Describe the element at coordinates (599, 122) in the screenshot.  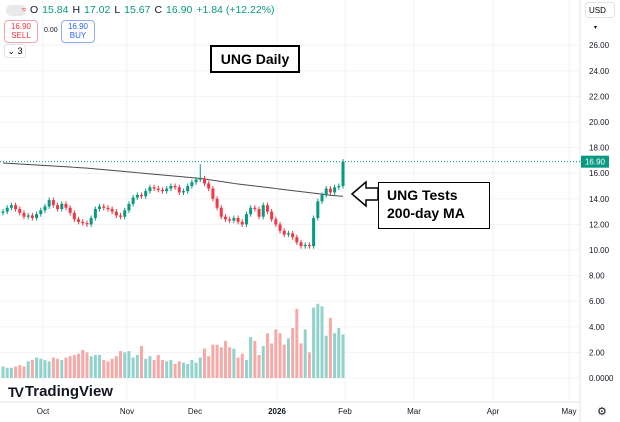
I see `y-tick-label: 20.00` at that location.